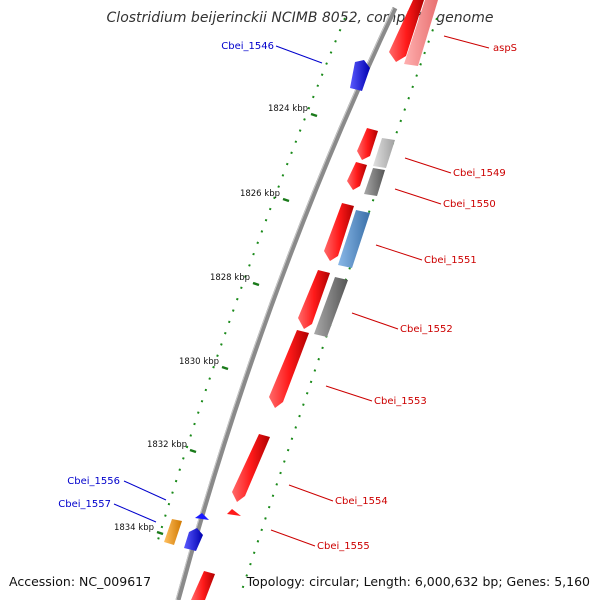 This screenshot has width=600, height=600. Describe the element at coordinates (406, 31) in the screenshot. I see `gene-aspS` at that location.